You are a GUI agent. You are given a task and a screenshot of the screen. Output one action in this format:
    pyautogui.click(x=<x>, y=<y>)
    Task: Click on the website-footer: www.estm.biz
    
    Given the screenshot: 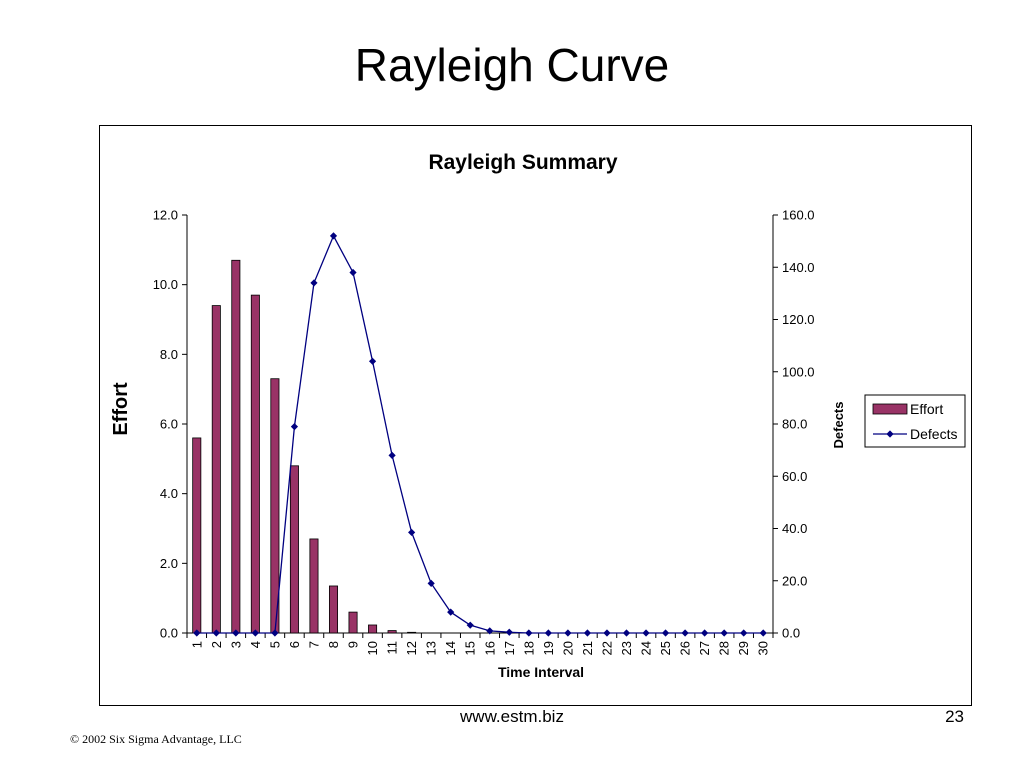 What is the action you would take?
    pyautogui.click(x=512, y=716)
    